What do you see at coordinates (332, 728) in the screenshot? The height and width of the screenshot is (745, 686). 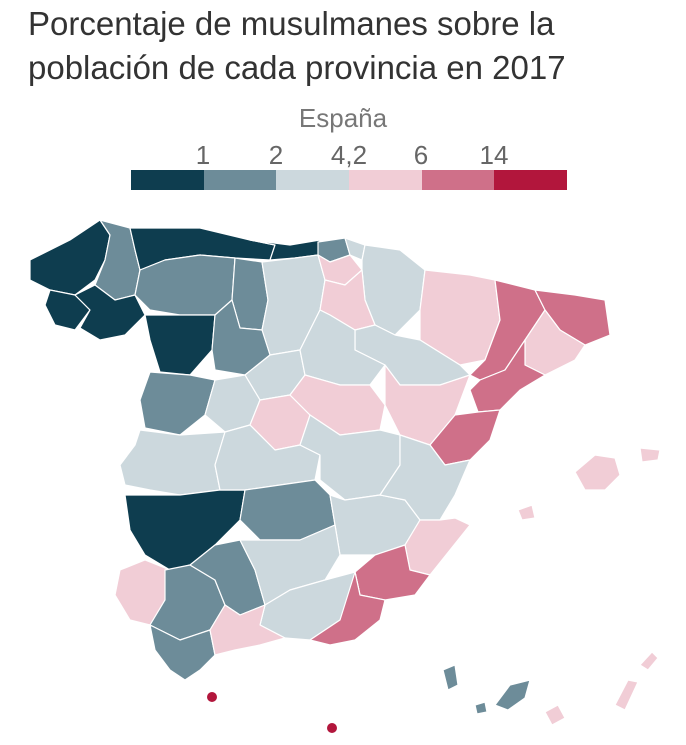 I see `melilla-marker` at bounding box center [332, 728].